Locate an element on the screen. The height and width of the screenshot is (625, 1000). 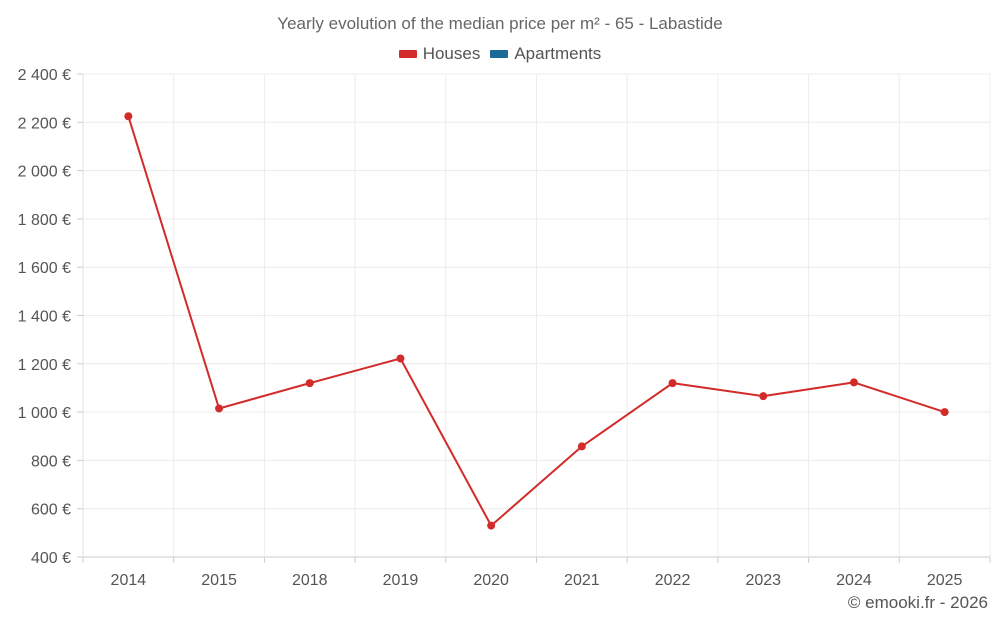
data-point-2015 is located at coordinates (219, 408).